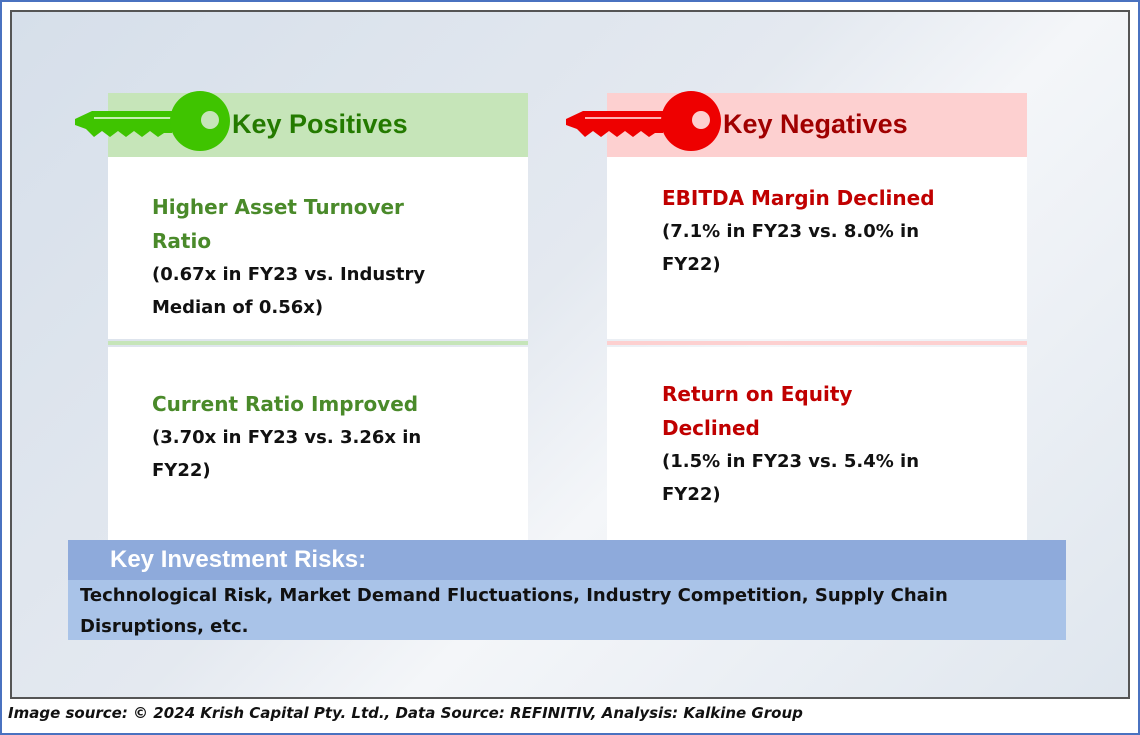  I want to click on risks-heading: Key Investment Risks:, so click(567, 560).